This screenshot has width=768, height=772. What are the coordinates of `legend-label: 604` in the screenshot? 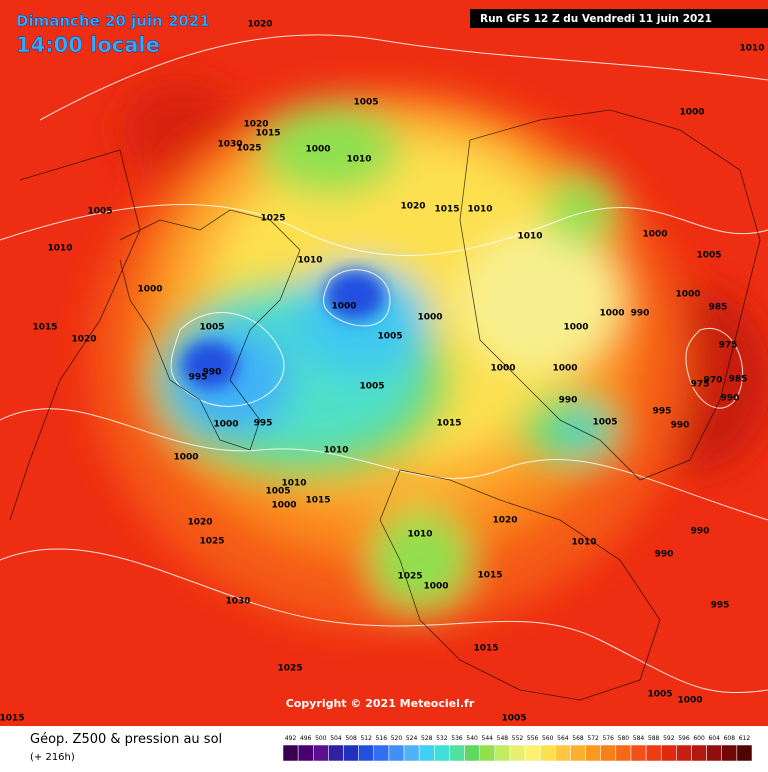 It's located at (714, 738).